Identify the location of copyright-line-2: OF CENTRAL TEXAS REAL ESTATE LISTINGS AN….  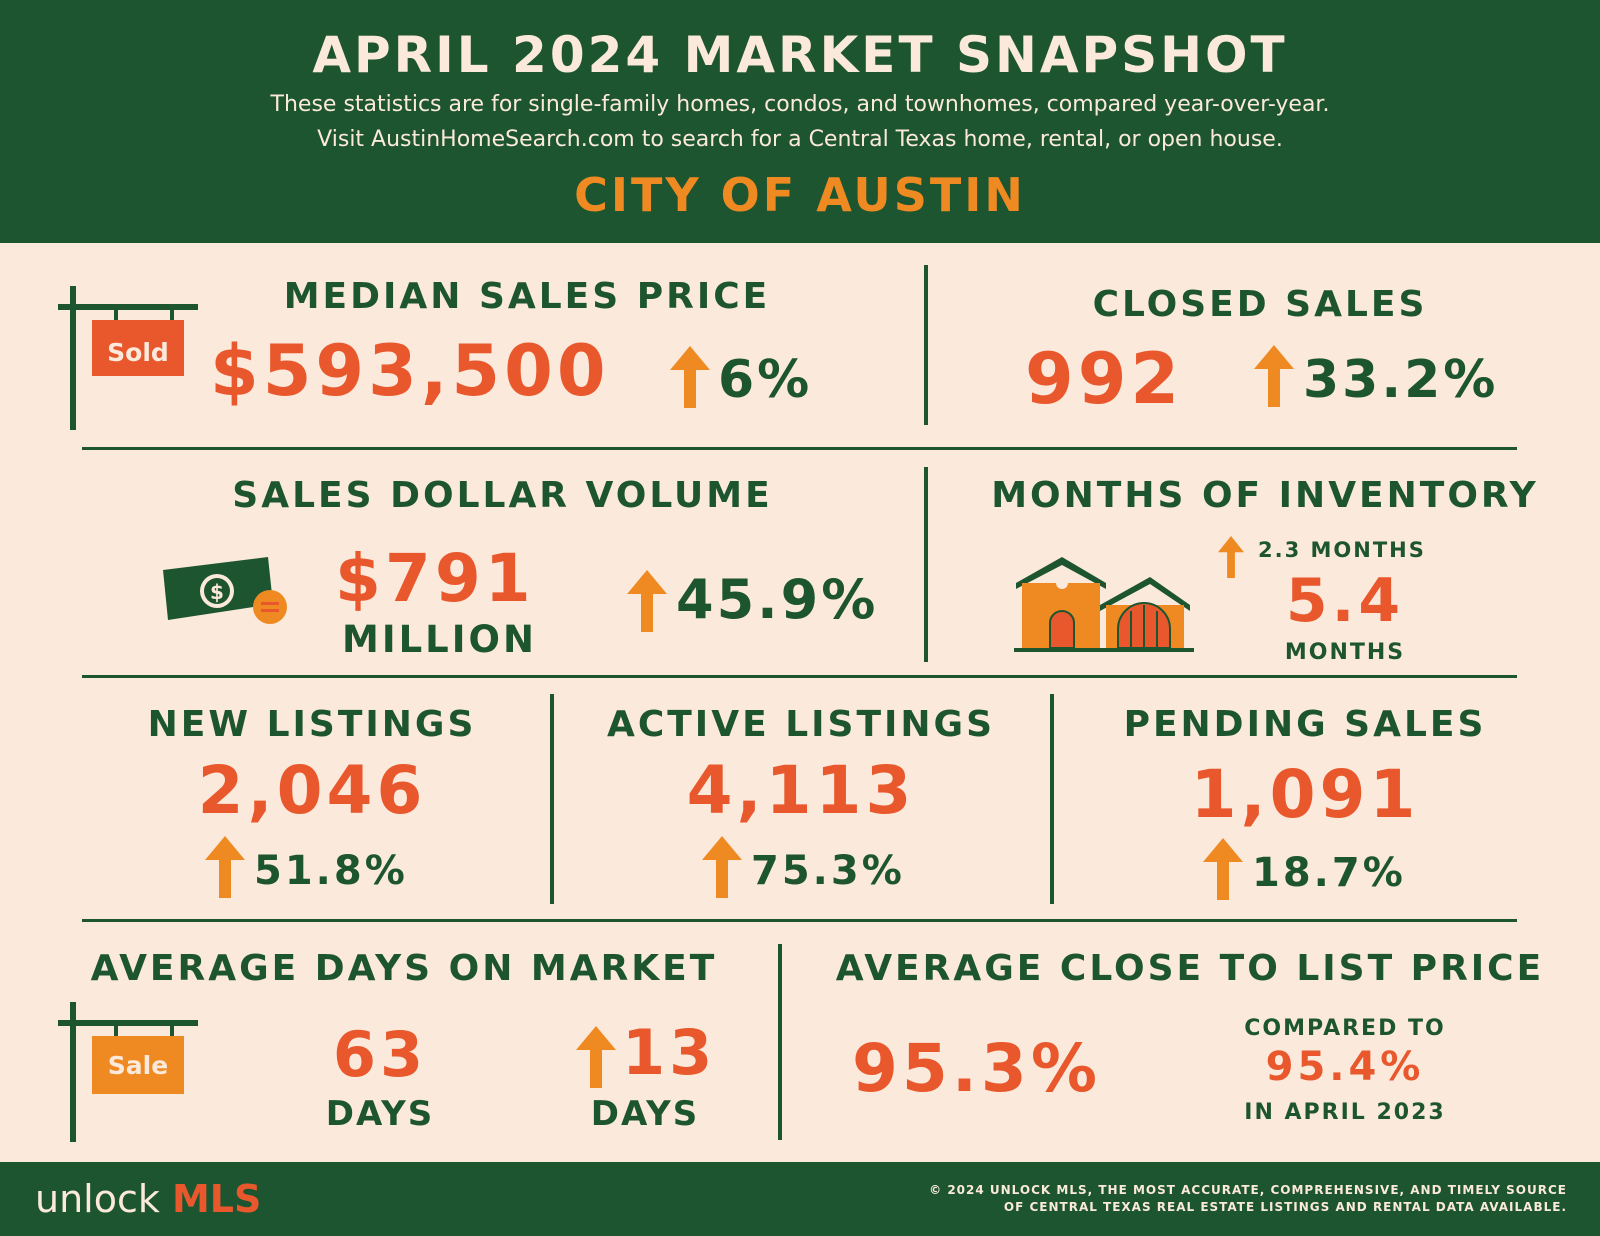
(1285, 1207).